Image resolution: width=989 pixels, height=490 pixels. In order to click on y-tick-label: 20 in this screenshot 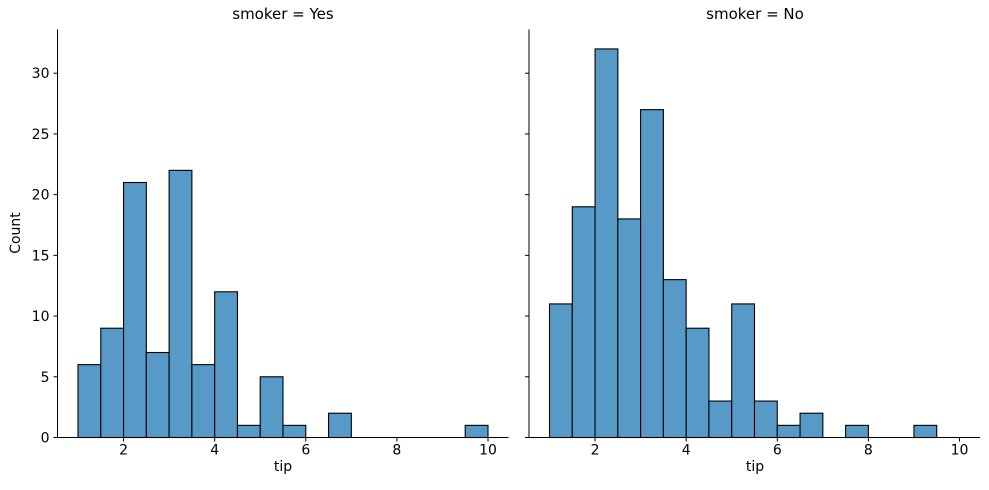, I will do `click(41, 196)`.